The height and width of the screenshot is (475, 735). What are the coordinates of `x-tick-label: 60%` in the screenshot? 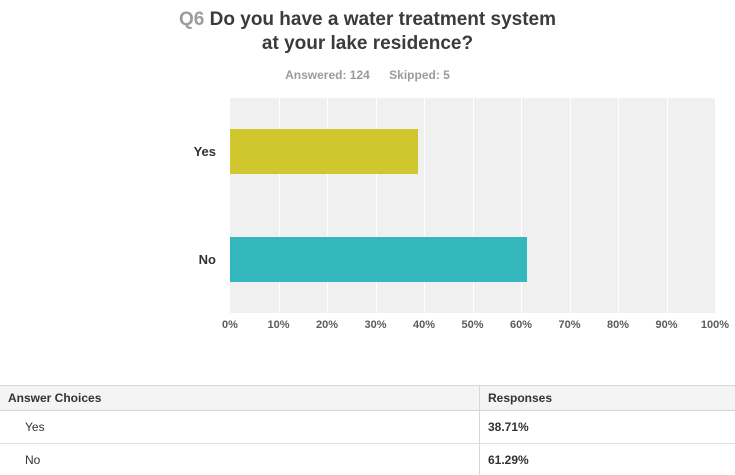 It's located at (521, 325).